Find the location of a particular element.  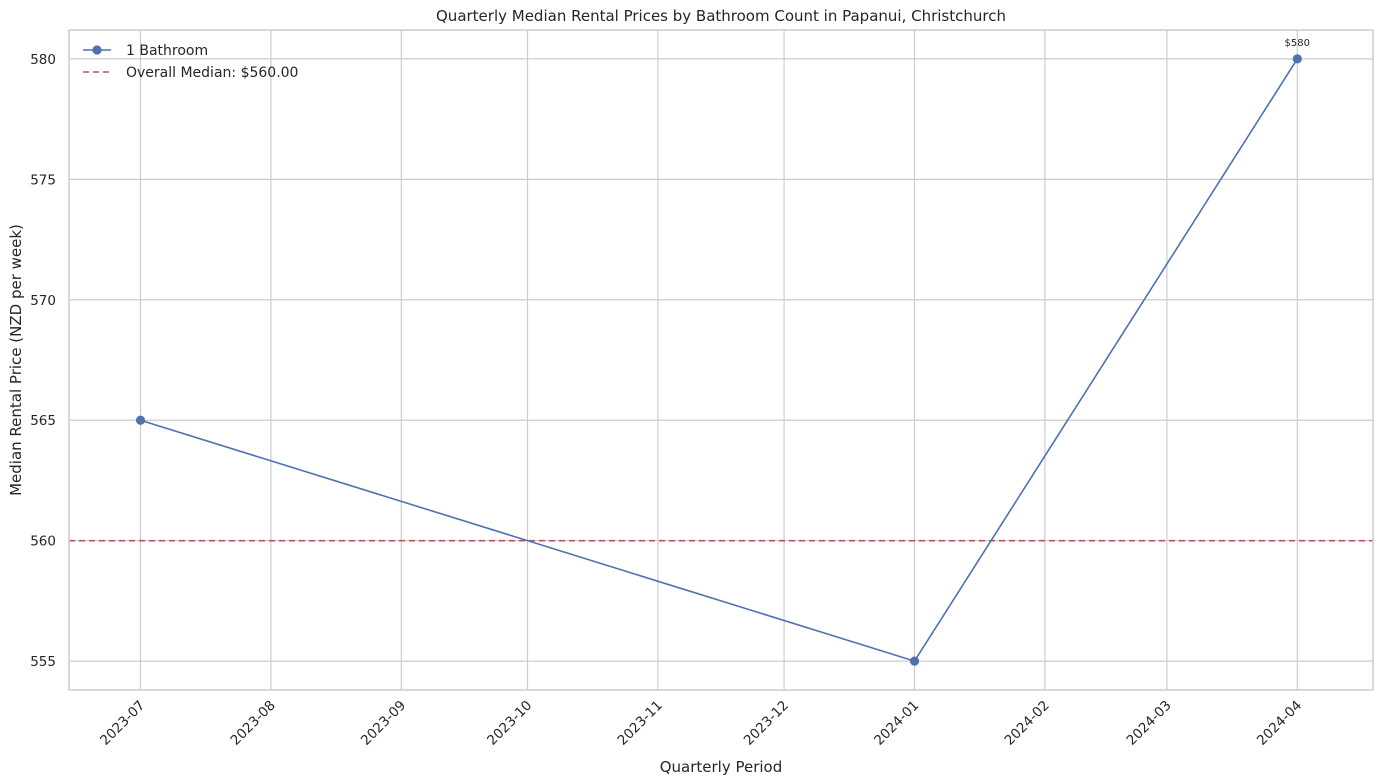

legend-median-label: Overall Median: $560.00 is located at coordinates (212, 73).